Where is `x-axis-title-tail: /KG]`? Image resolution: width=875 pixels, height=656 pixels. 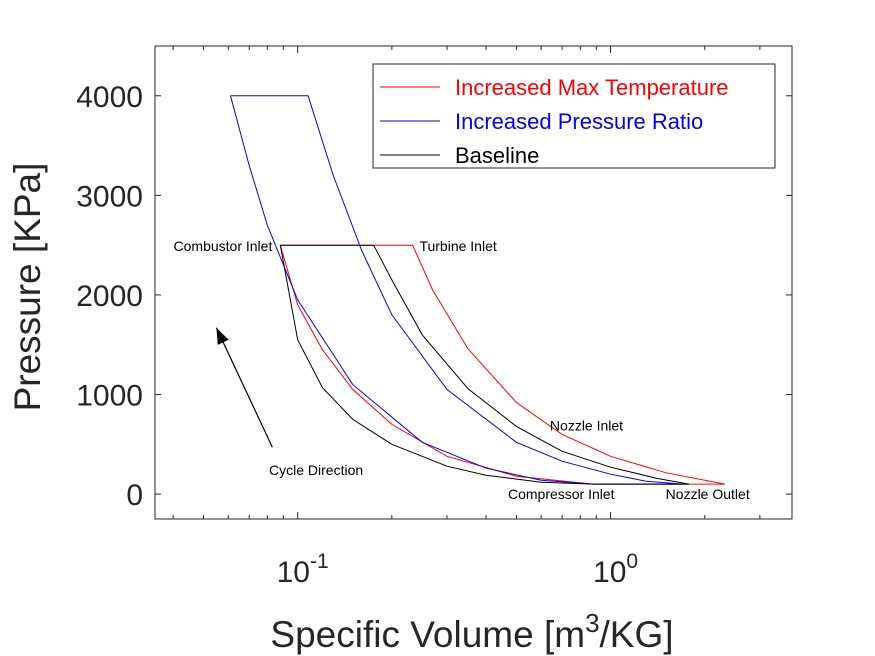
x-axis-title-tail: /KG] is located at coordinates (637, 634).